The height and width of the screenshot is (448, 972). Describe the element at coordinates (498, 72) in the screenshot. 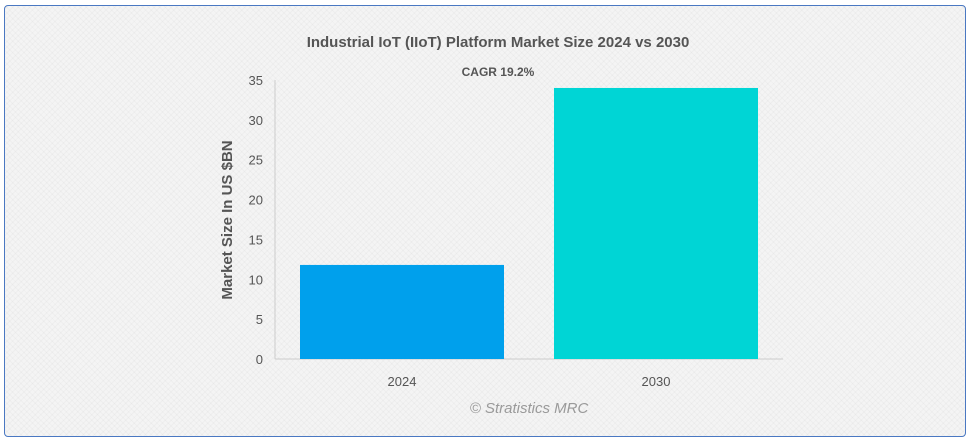

I see `chart-subtitle: CAGR 19.2%` at that location.